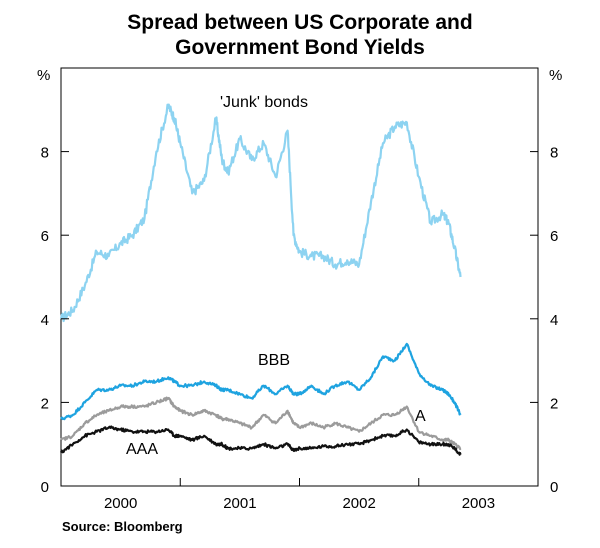 The height and width of the screenshot is (548, 600). Describe the element at coordinates (45, 487) in the screenshot. I see `y-tick-label-left: 0` at that location.